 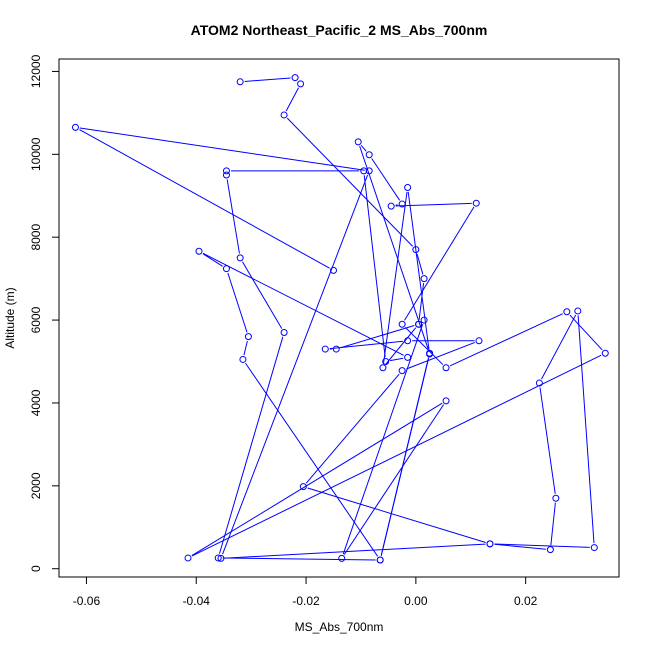 What do you see at coordinates (36, 154) in the screenshot?
I see `y-tick-label: 10000` at bounding box center [36, 154].